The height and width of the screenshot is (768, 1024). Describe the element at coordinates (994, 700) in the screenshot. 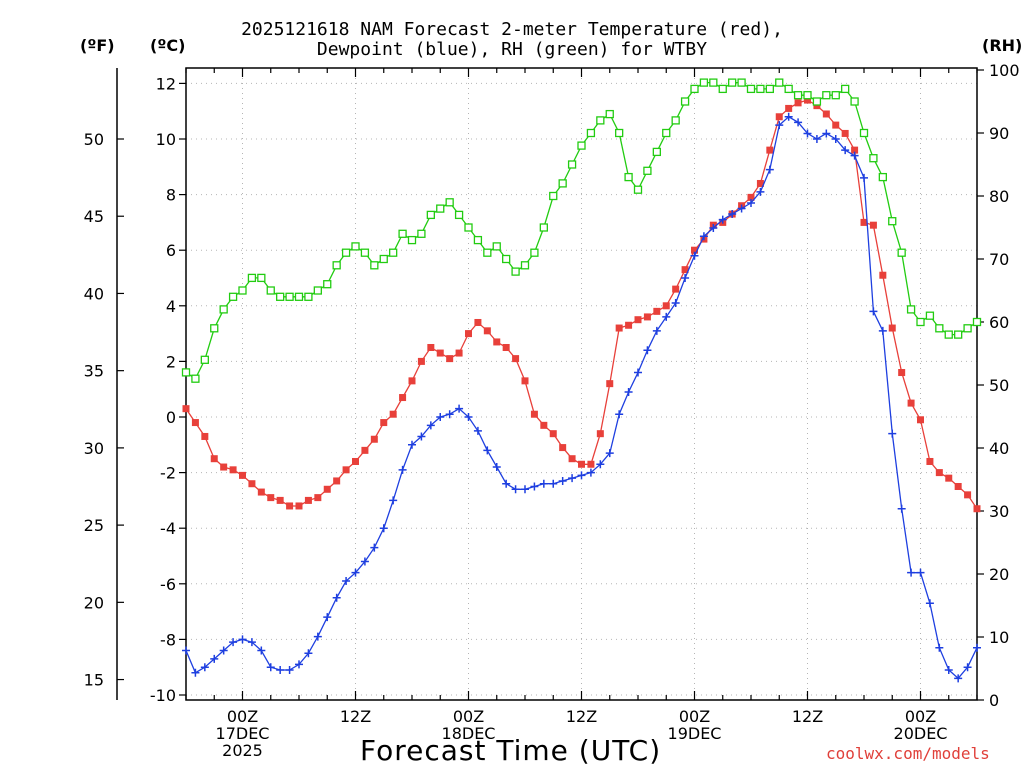

I see `rh-tick-label: 0` at that location.